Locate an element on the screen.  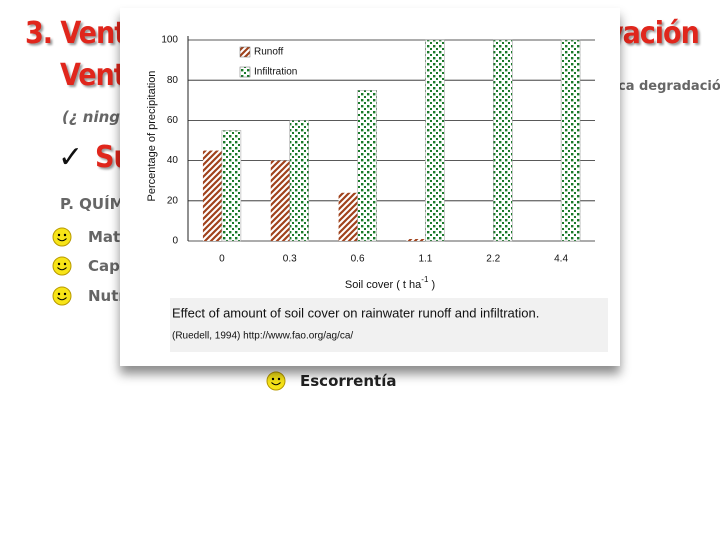
x-tick-label: 1.1 is located at coordinates (425, 259).